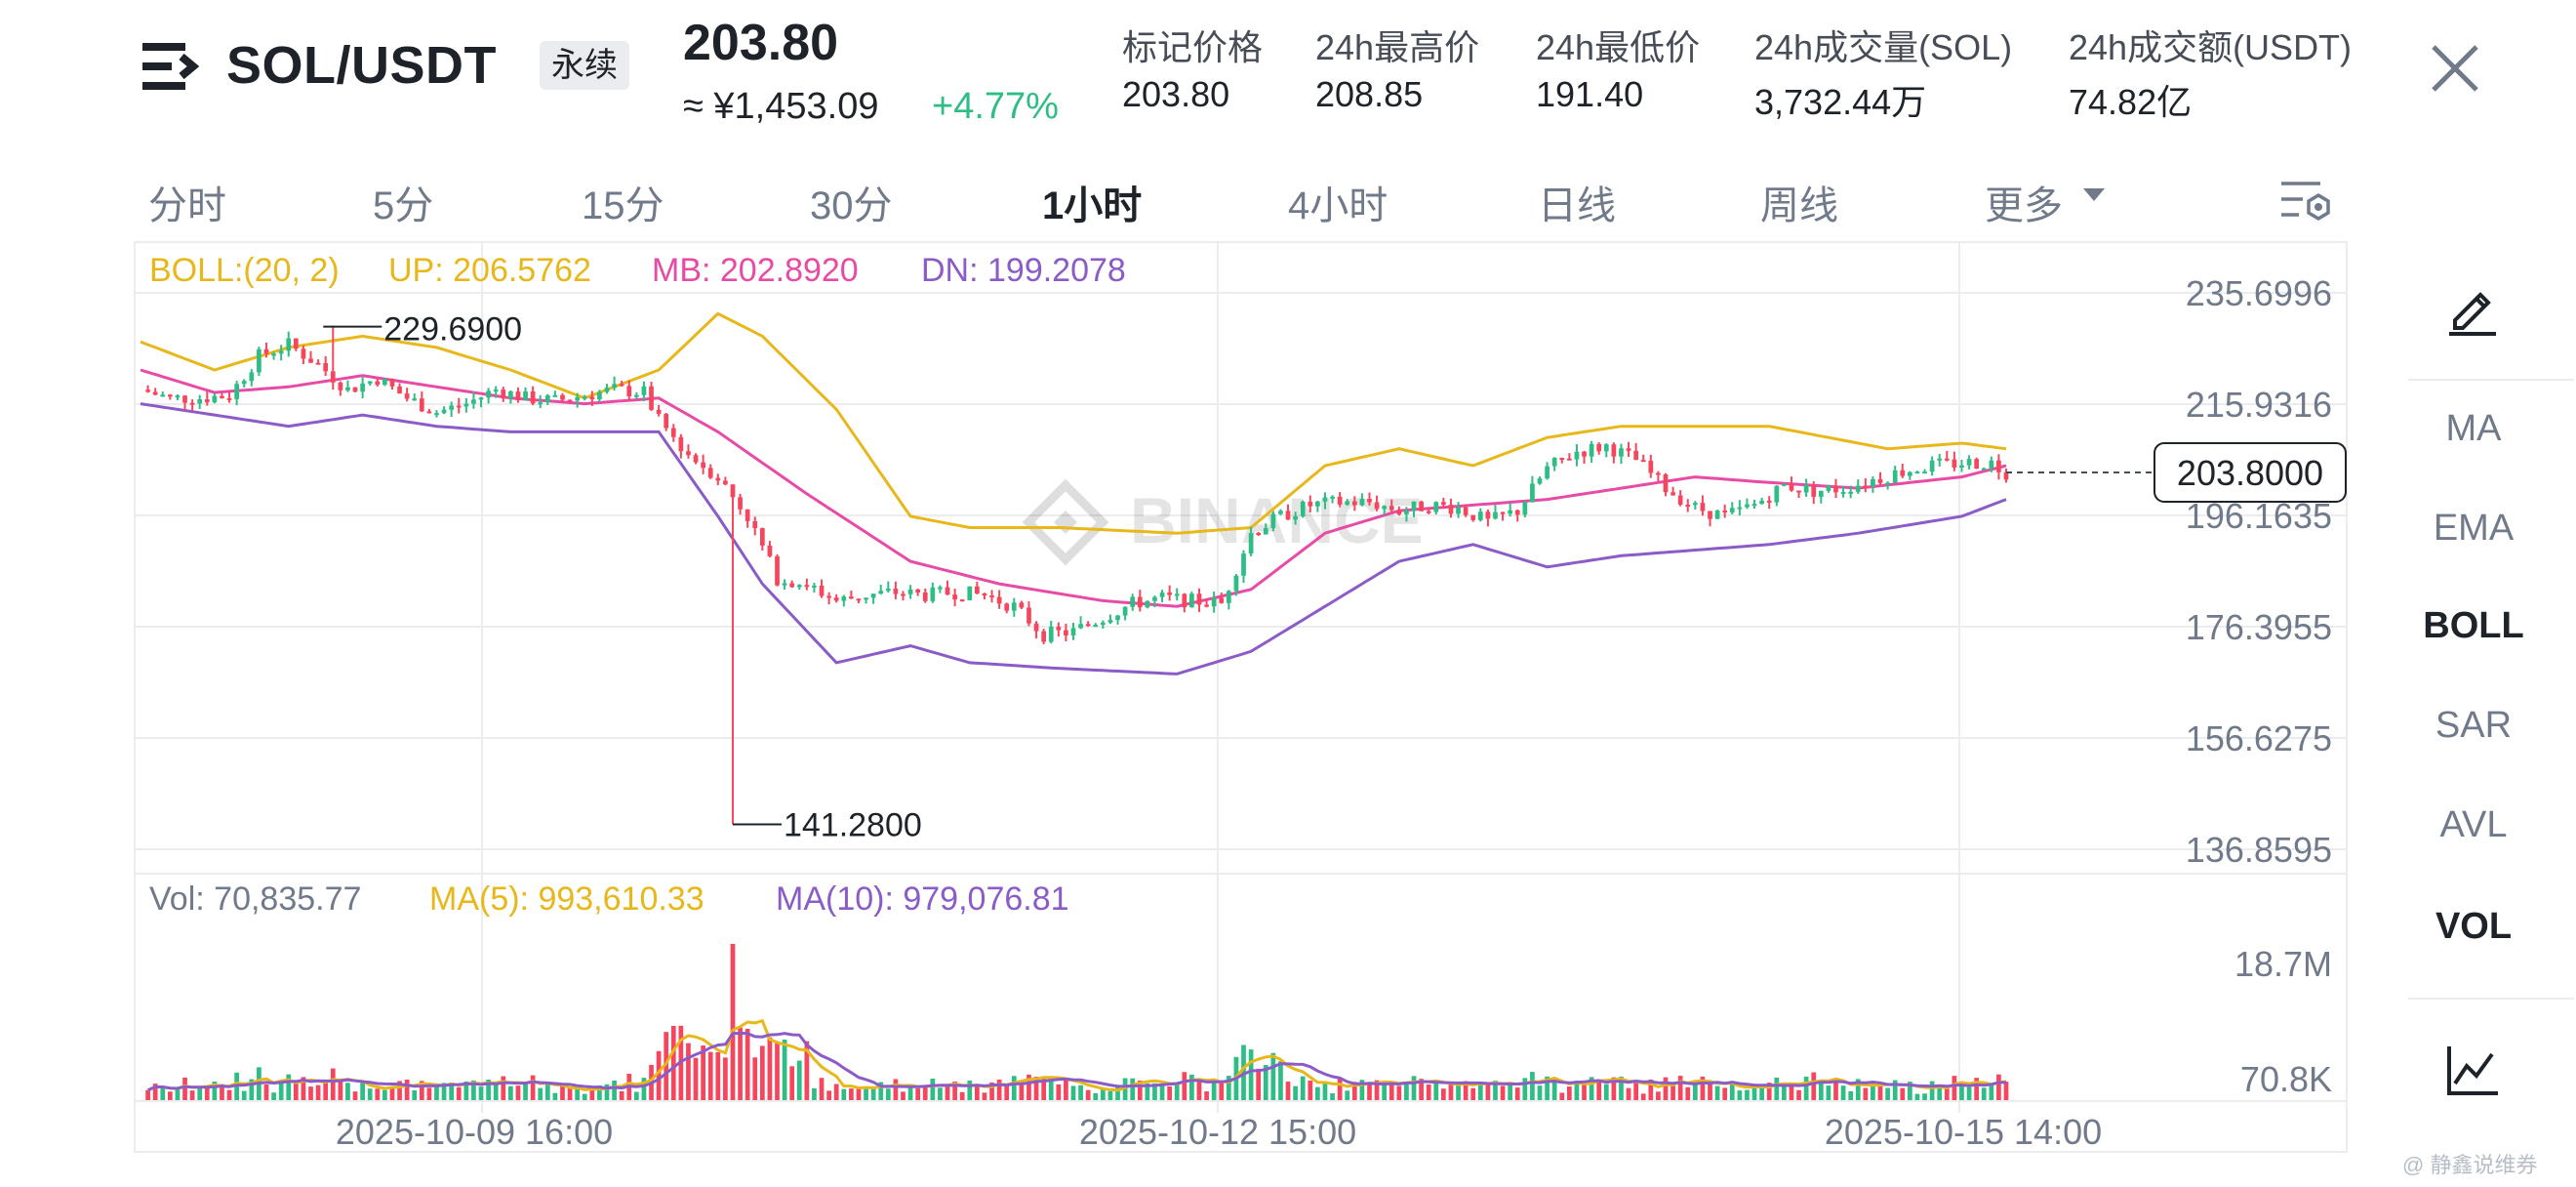 Image resolution: width=2576 pixels, height=1187 pixels. I want to click on high-marker-label: 229.6900, so click(452, 329).